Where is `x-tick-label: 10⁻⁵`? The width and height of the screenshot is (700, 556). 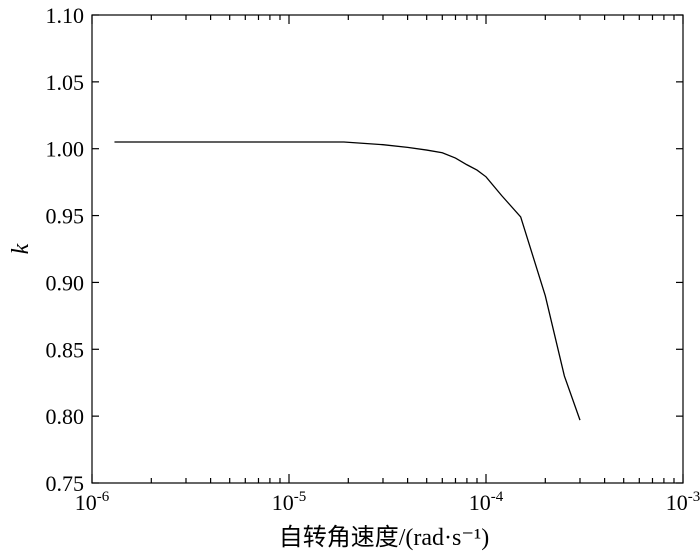
x-tick-label: 10⁻⁵ is located at coordinates (289, 502).